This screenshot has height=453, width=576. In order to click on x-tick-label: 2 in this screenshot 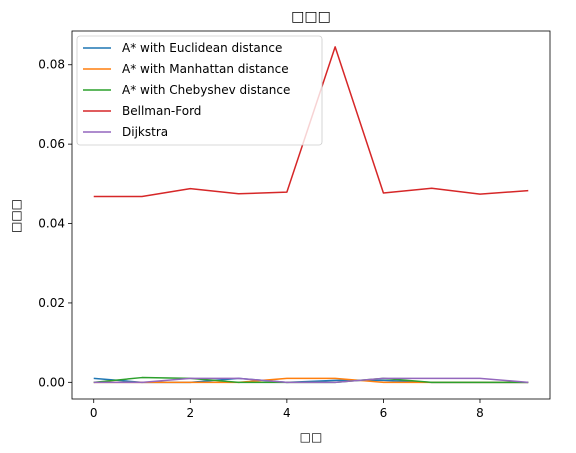, I will do `click(190, 413)`.